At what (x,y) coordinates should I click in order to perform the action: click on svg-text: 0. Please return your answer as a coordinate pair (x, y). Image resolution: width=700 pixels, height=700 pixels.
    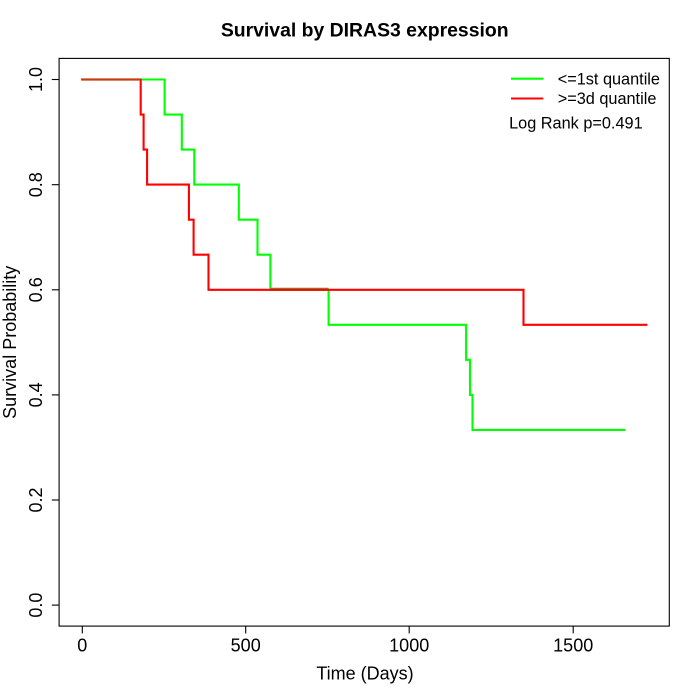
    Looking at the image, I should click on (82, 646).